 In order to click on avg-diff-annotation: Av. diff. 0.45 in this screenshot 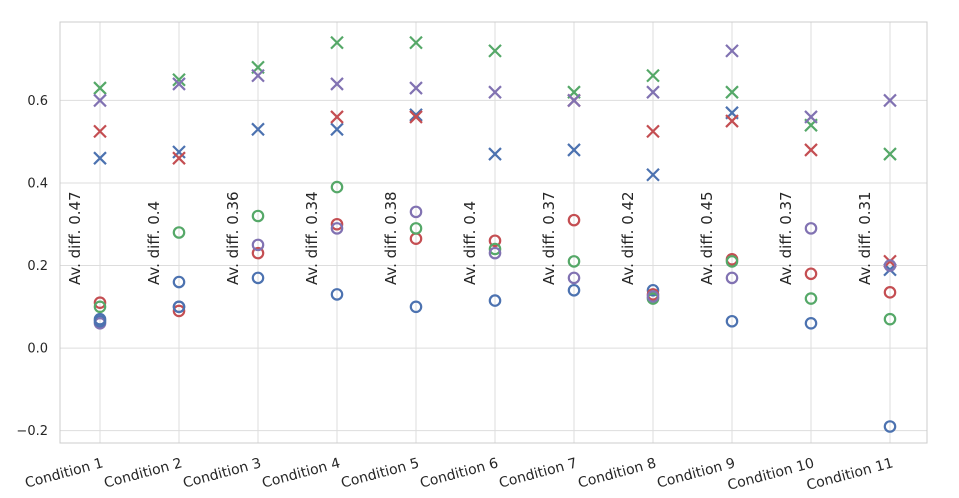, I will do `click(707, 238)`.